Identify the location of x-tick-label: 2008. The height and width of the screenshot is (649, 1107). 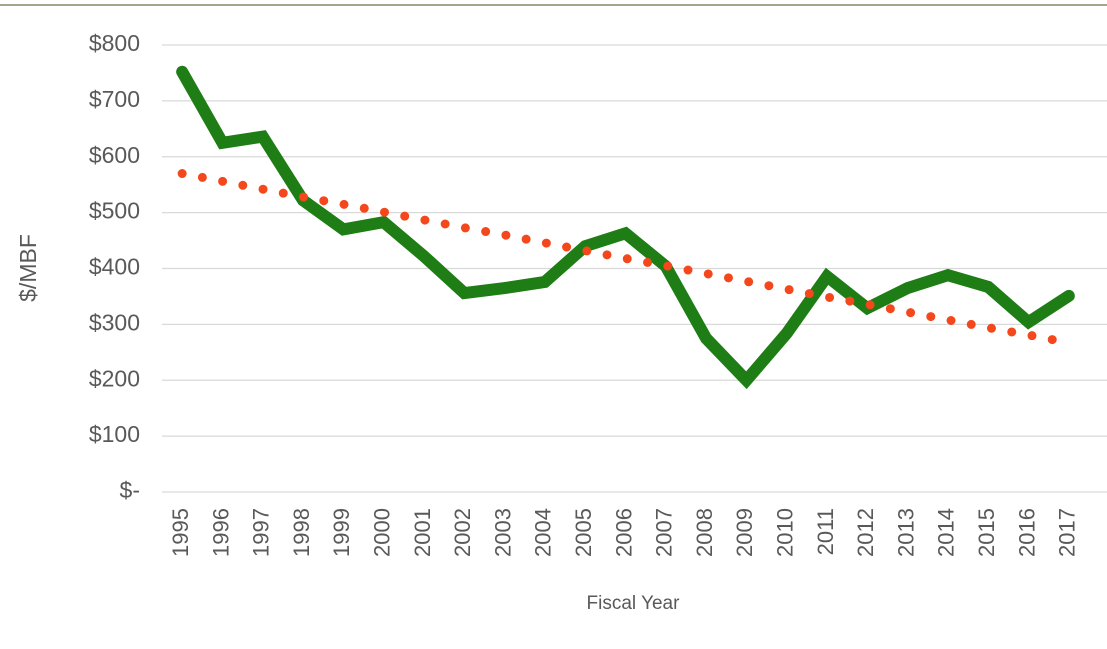
(704, 532).